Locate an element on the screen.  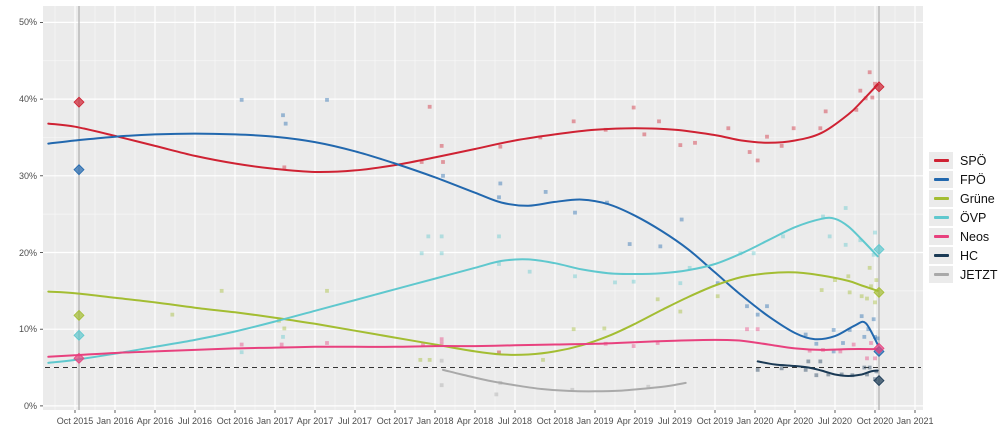
legend-swatch-gruene is located at coordinates (941, 198).